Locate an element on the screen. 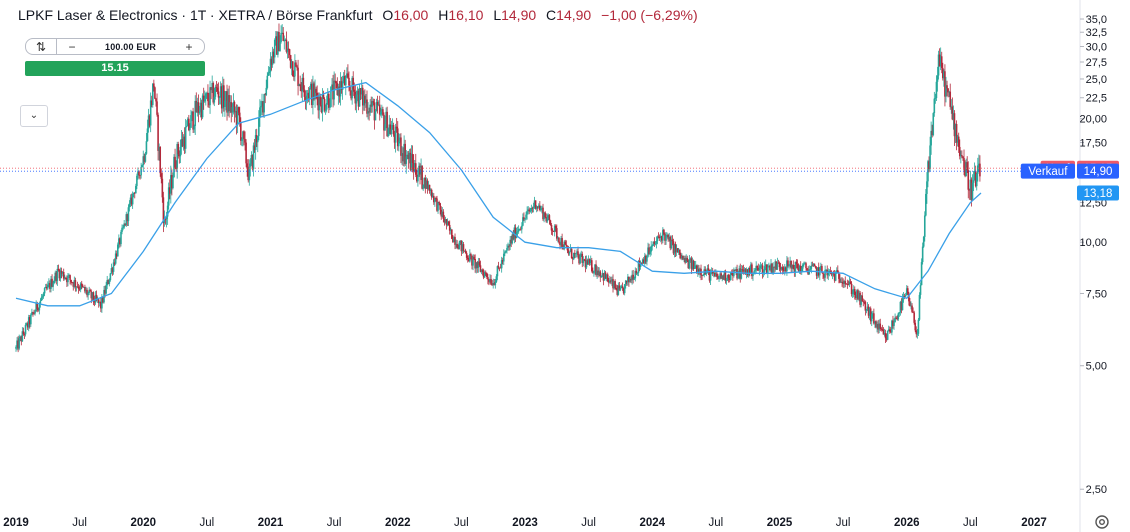 The width and height of the screenshot is (1130, 532). verkauf-value-tag is located at coordinates (1098, 171).